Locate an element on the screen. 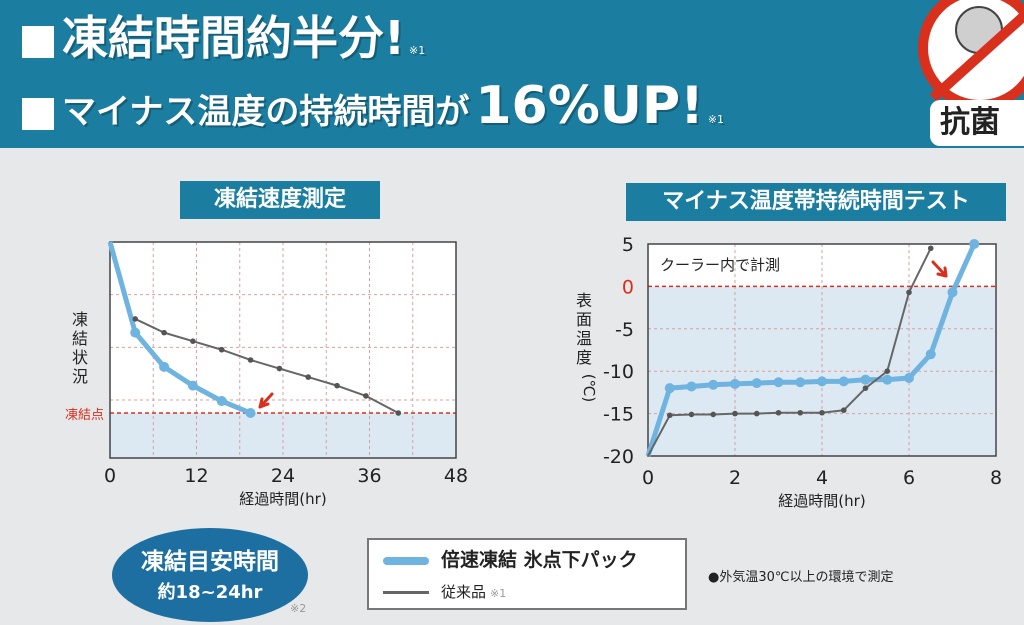  legend-label-new-product: 倍速凍結 氷点下パック is located at coordinates (539, 560).